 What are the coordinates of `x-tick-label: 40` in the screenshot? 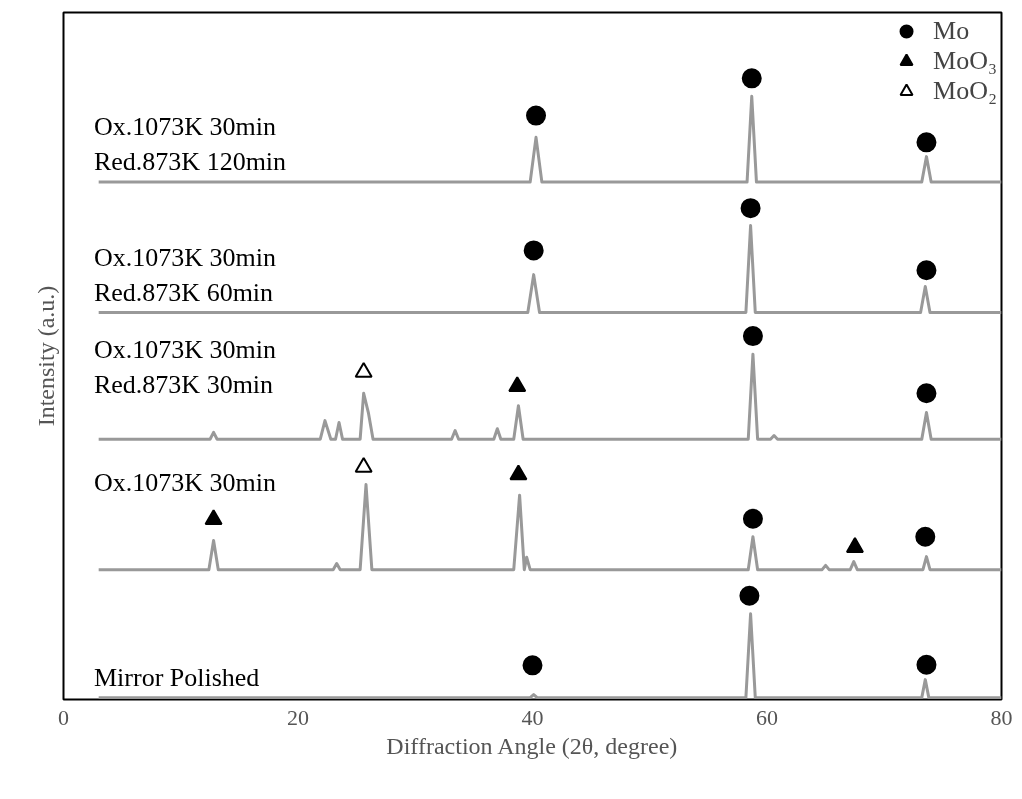 It's located at (532, 717).